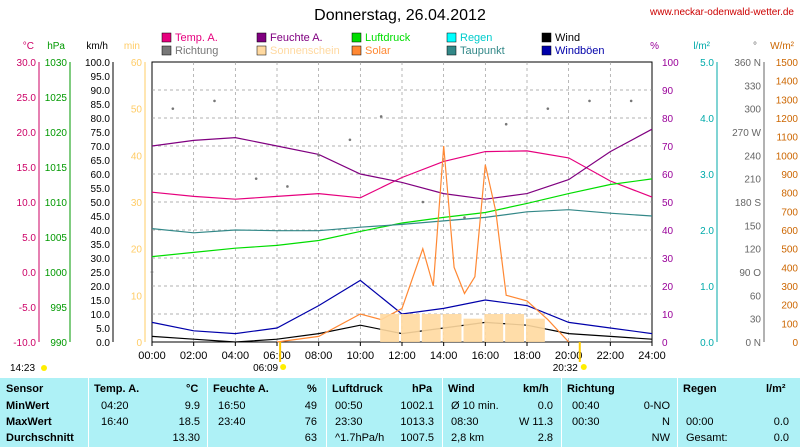  Describe the element at coordinates (721, 12) in the screenshot. I see `website-label: www.neckar-odenwald-wetter.de` at that location.